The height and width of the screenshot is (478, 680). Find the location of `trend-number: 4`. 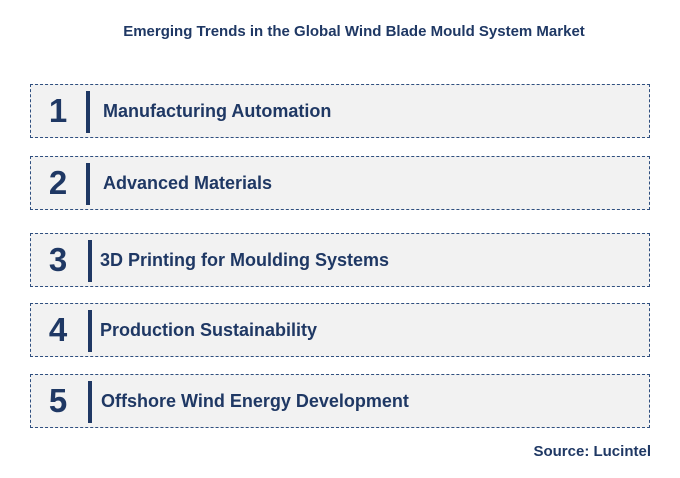

trend-number: 4 is located at coordinates (58, 329).